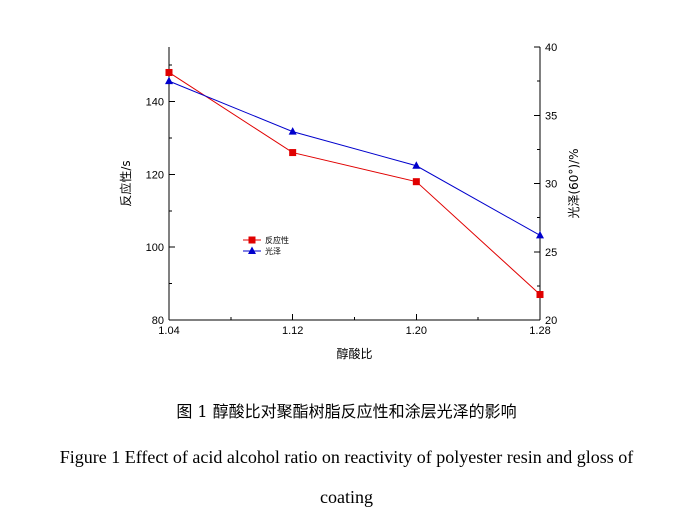  I want to click on left-y-tick-label: 120, so click(155, 175).